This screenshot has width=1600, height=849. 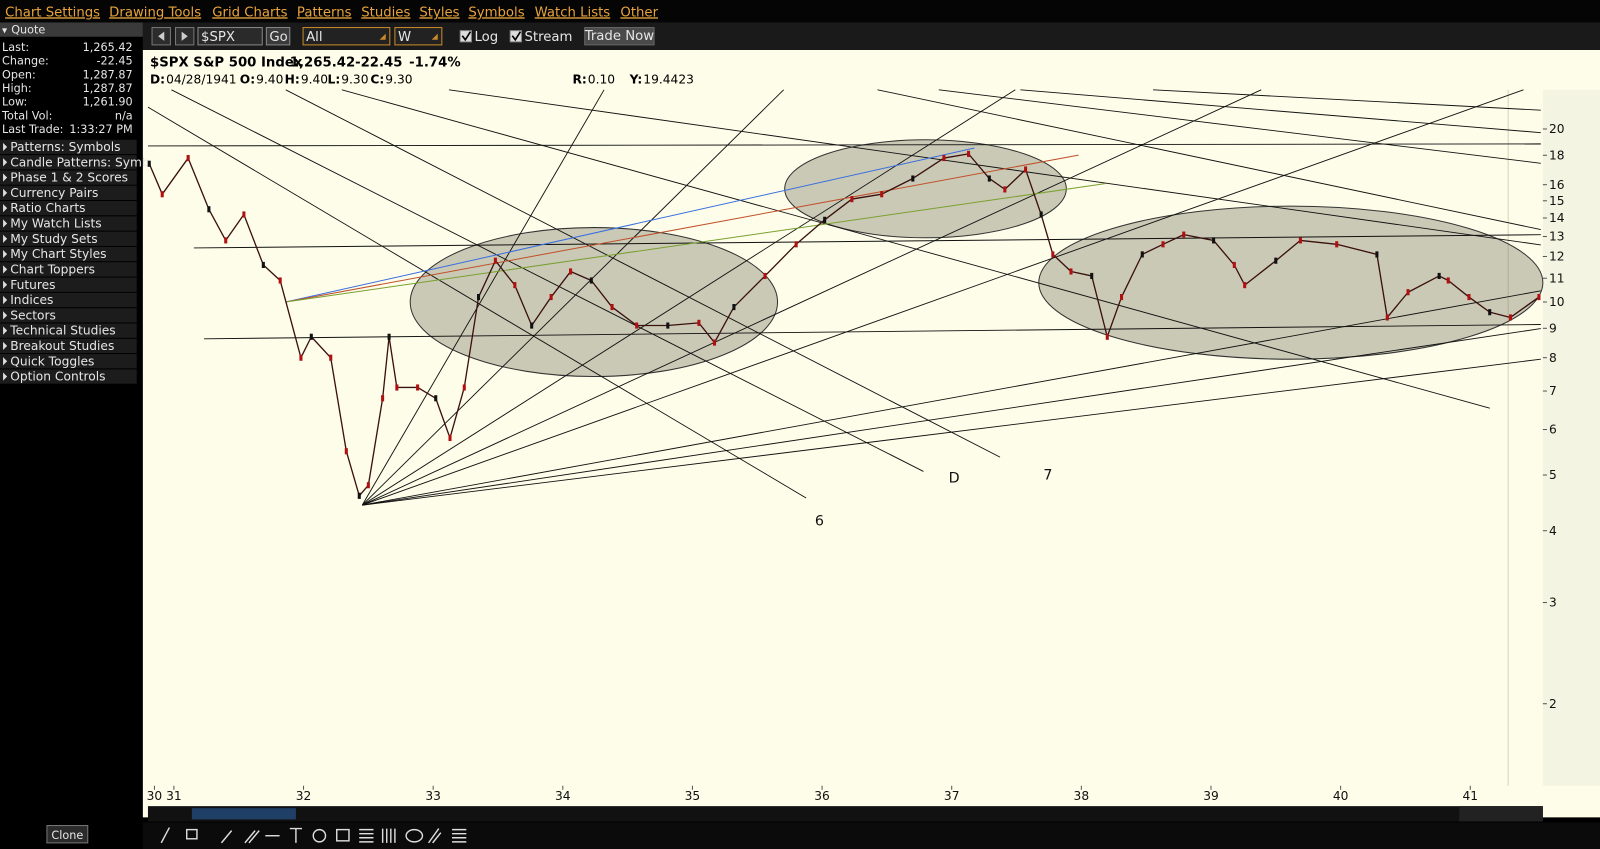 I want to click on trade-text: Trade Now, so click(x=619, y=36).